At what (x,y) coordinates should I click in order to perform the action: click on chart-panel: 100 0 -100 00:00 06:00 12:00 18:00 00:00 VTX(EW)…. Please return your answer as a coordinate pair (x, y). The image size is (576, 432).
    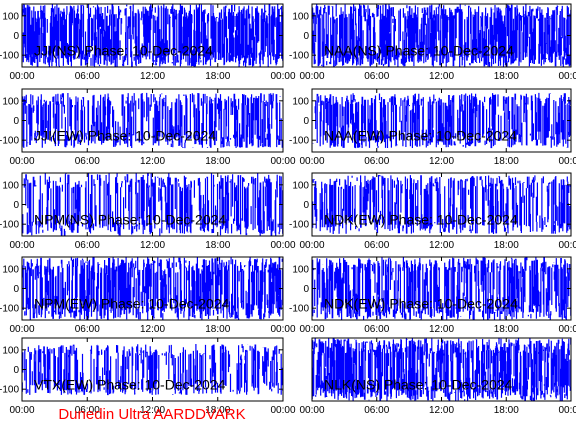
    Looking at the image, I should click on (148, 376).